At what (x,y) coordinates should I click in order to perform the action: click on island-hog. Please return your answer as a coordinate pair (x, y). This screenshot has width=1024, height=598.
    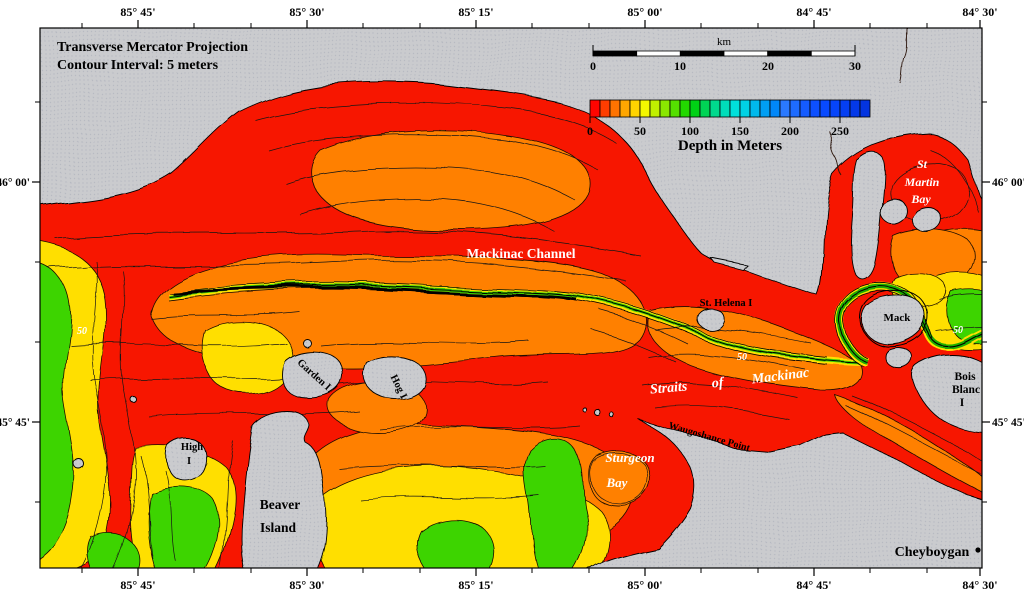
    Looking at the image, I should click on (394, 378).